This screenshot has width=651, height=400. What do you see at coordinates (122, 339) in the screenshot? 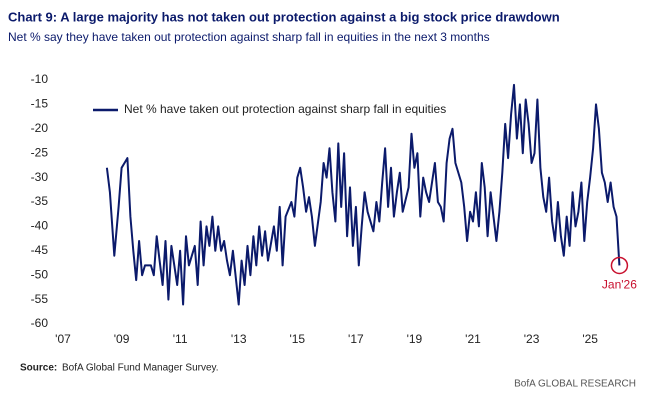
I see `x-tick-label: '09` at bounding box center [122, 339].